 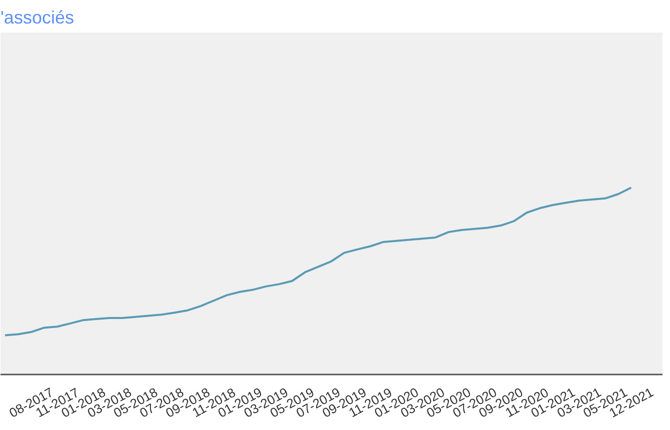 I want to click on chart-title: 'associés, so click(x=37, y=18).